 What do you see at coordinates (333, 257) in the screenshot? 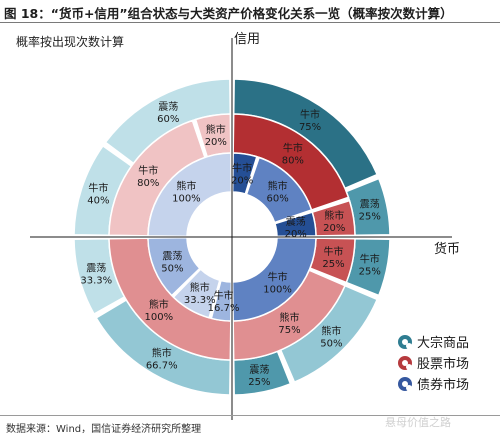
I see `ring-1-label-2: 牛市 25%` at bounding box center [333, 257].